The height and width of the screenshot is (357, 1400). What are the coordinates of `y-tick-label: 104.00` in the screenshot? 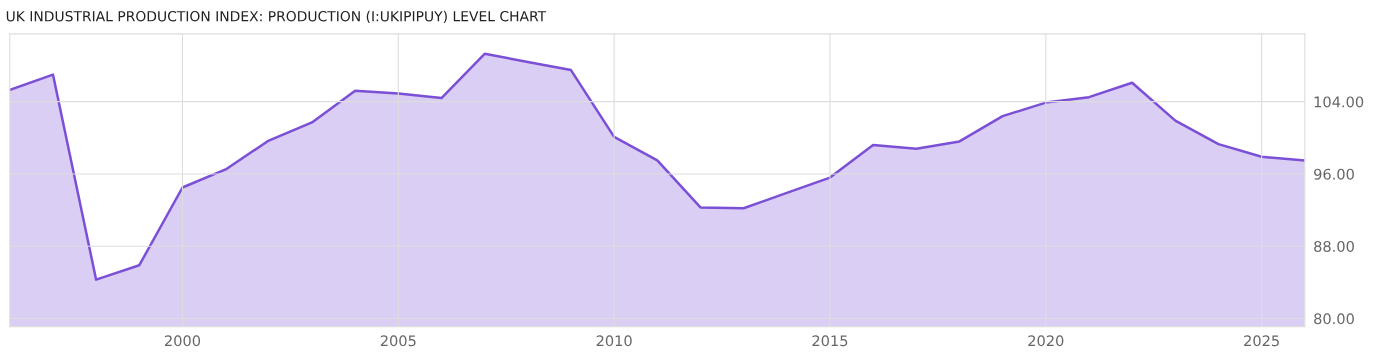 It's located at (1339, 102).